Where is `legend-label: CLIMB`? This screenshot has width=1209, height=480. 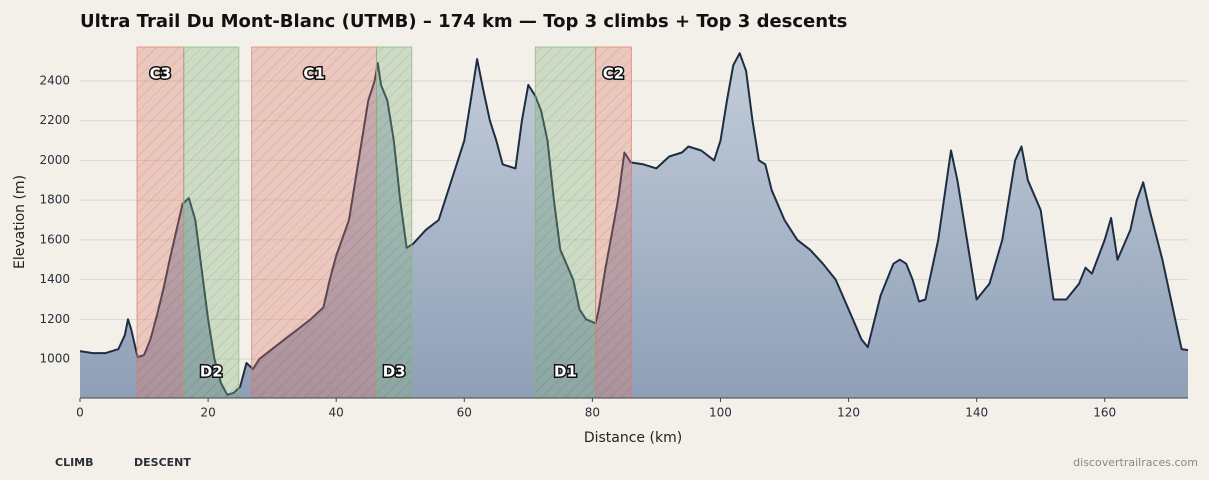
legend-label: CLIMB is located at coordinates (74, 462).